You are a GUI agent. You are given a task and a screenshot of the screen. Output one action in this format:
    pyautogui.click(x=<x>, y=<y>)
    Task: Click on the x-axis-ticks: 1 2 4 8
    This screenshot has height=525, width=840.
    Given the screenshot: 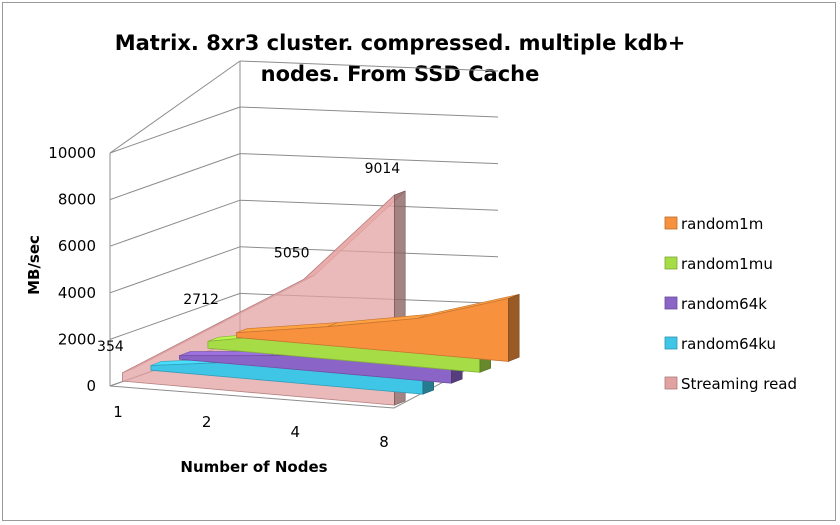 What is the action you would take?
    pyautogui.click(x=251, y=427)
    